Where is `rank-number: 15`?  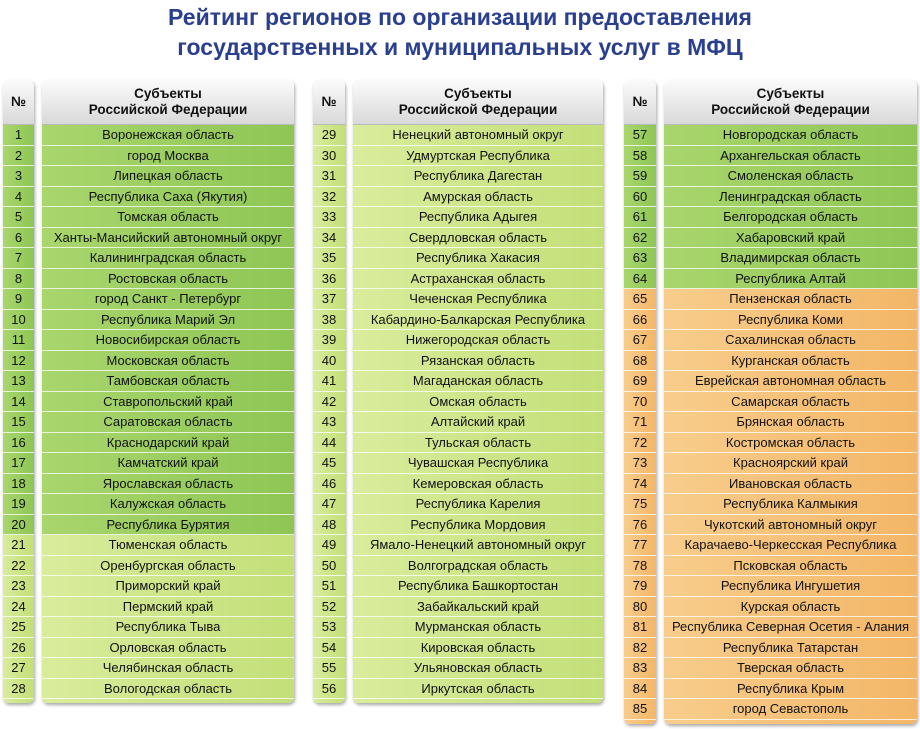
rank-number: 15 is located at coordinates (18, 422).